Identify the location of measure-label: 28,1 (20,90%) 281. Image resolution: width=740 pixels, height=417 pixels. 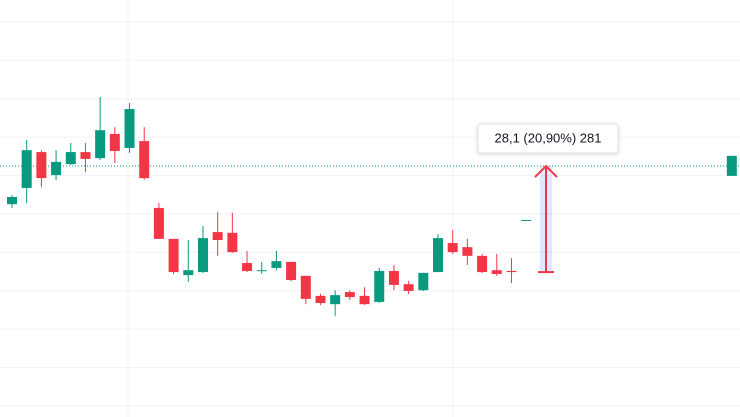
(548, 137).